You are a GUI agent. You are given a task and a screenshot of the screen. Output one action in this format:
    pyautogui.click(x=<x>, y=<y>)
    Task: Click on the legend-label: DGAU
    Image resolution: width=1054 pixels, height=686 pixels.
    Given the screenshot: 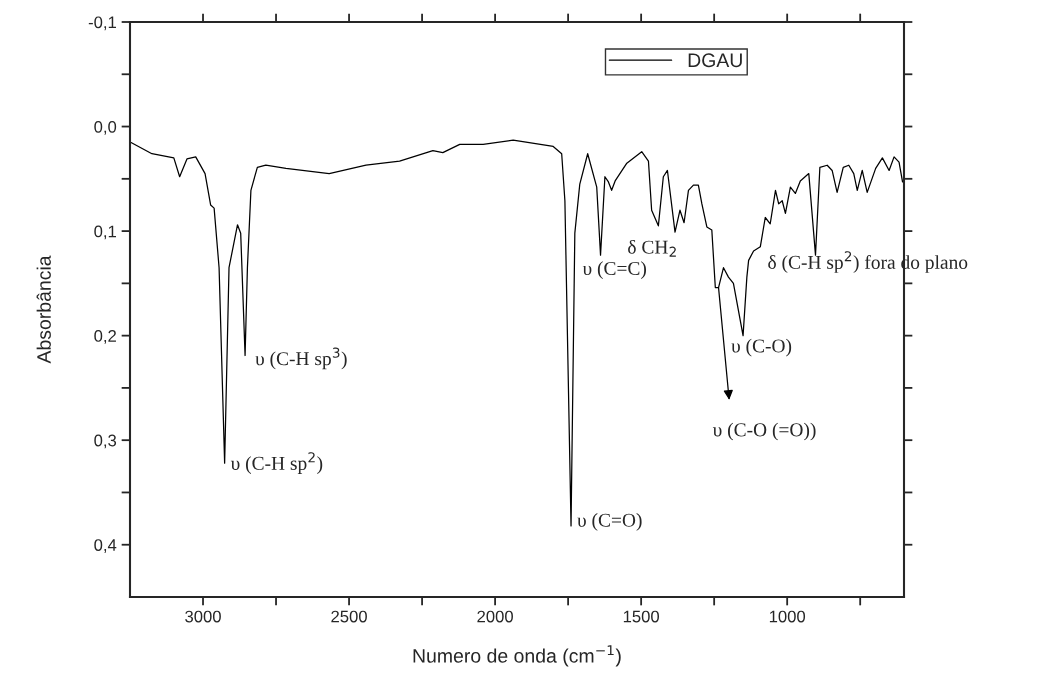 What is the action you would take?
    pyautogui.click(x=715, y=60)
    